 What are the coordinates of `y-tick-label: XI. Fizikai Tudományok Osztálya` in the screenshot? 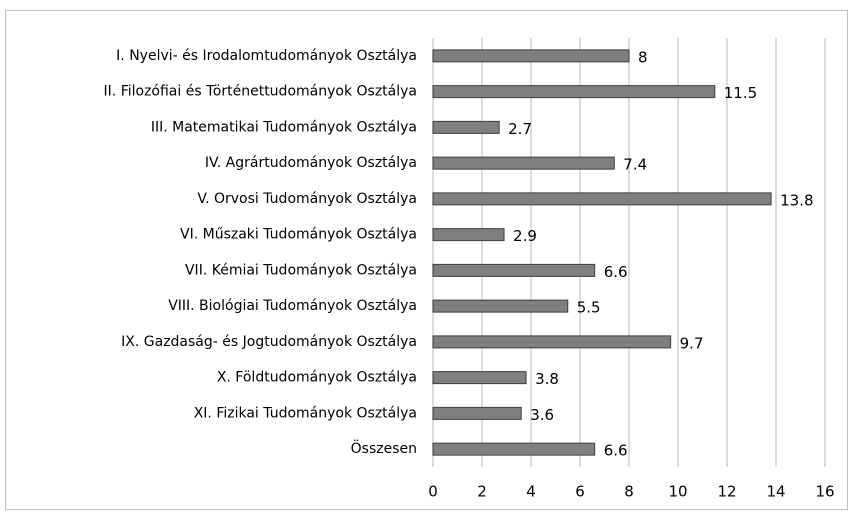 It's located at (305, 413).